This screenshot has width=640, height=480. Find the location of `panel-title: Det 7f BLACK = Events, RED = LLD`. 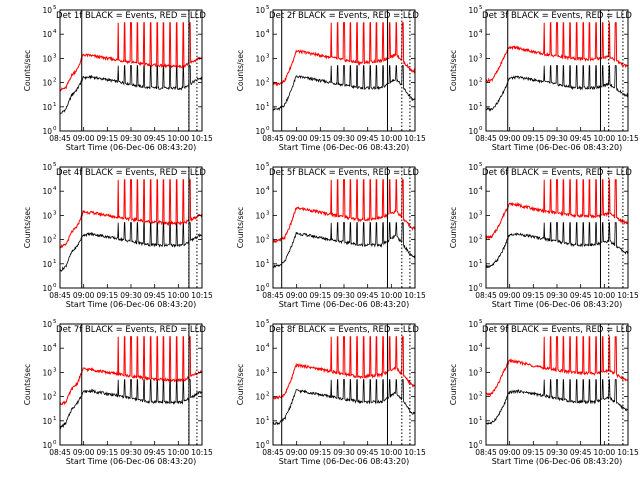

panel-title: Det 7f BLACK = Events, RED = LLD is located at coordinates (131, 330).